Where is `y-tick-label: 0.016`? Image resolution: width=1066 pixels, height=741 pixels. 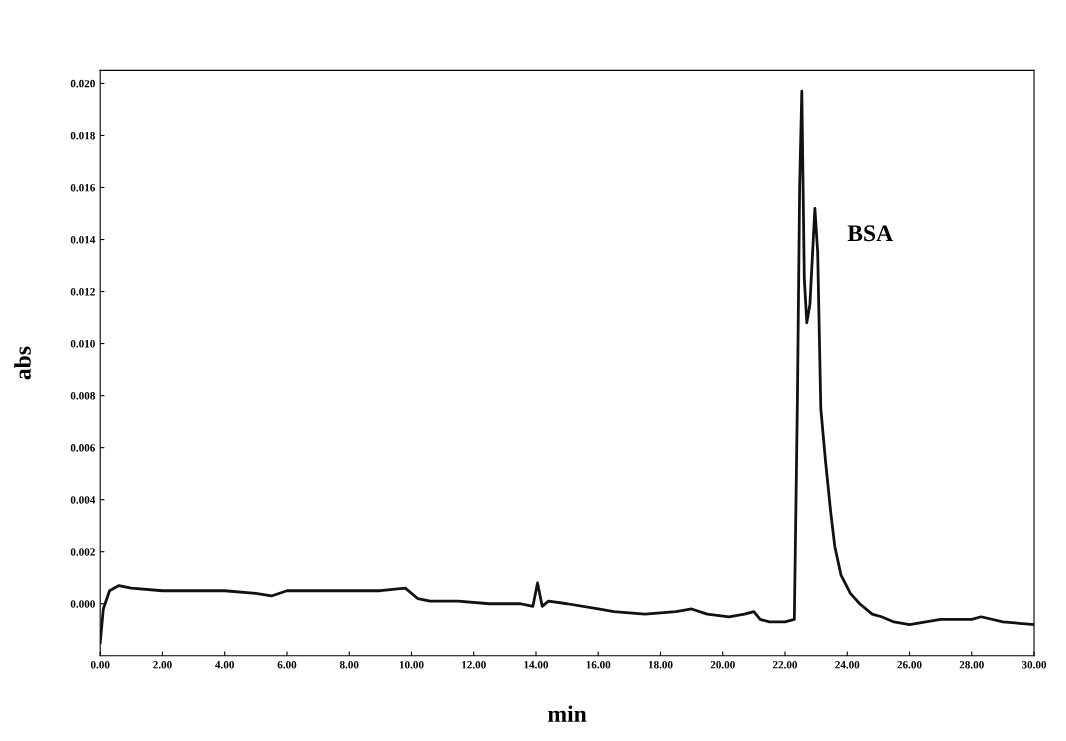
y-tick-label: 0.016 is located at coordinates (83, 187).